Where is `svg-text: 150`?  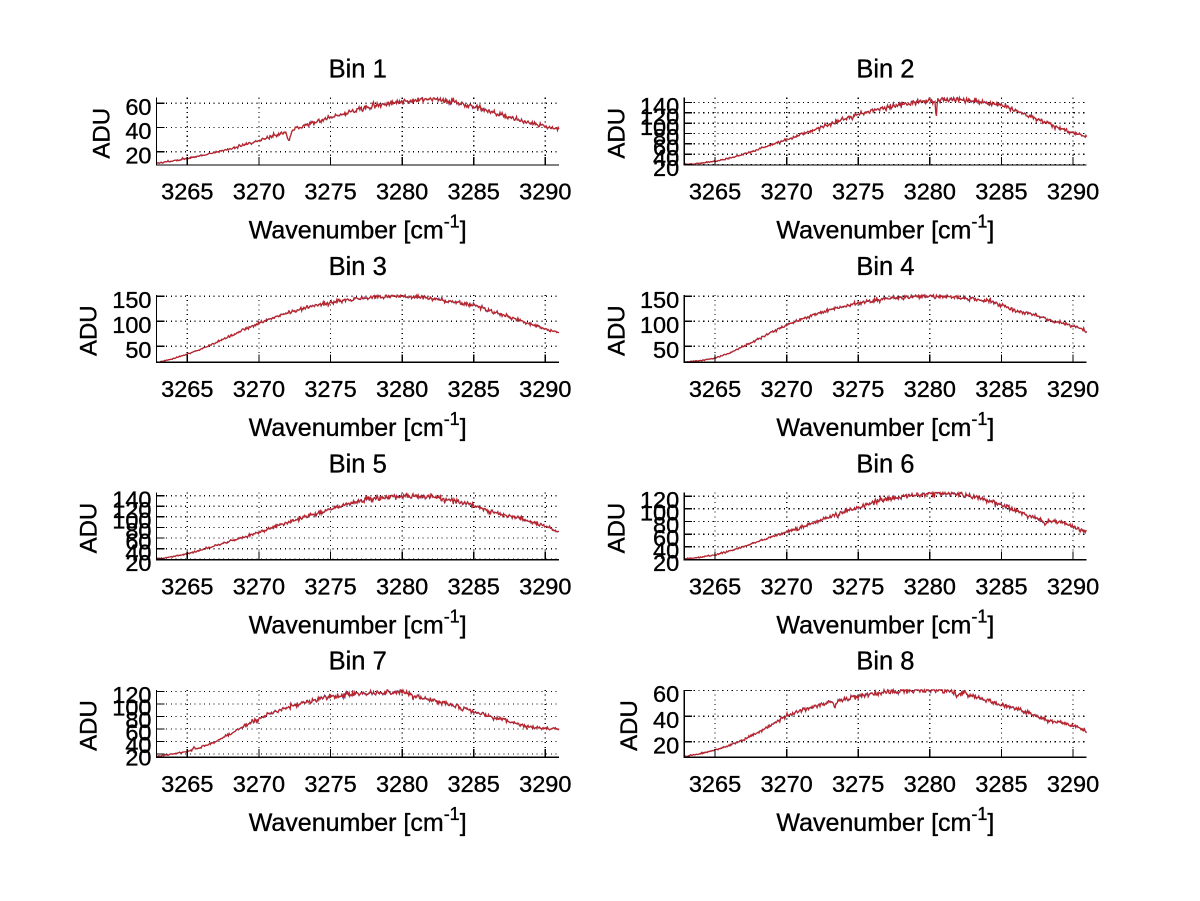
svg-text: 150 is located at coordinates (659, 300).